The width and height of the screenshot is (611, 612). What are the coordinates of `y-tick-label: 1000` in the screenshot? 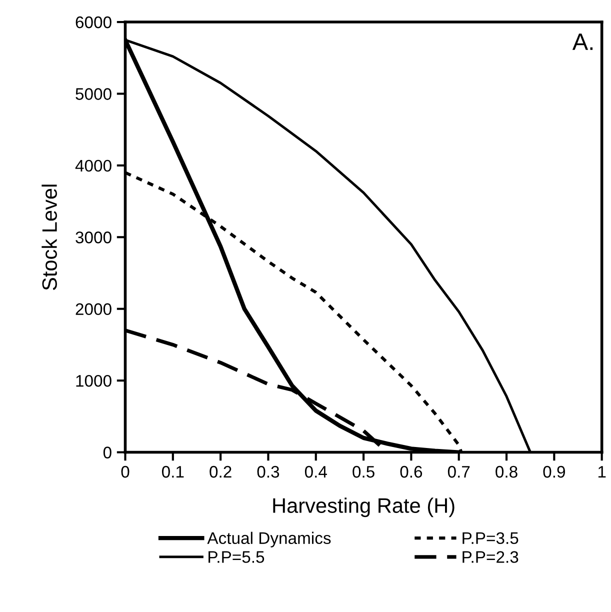 It's located at (94, 380).